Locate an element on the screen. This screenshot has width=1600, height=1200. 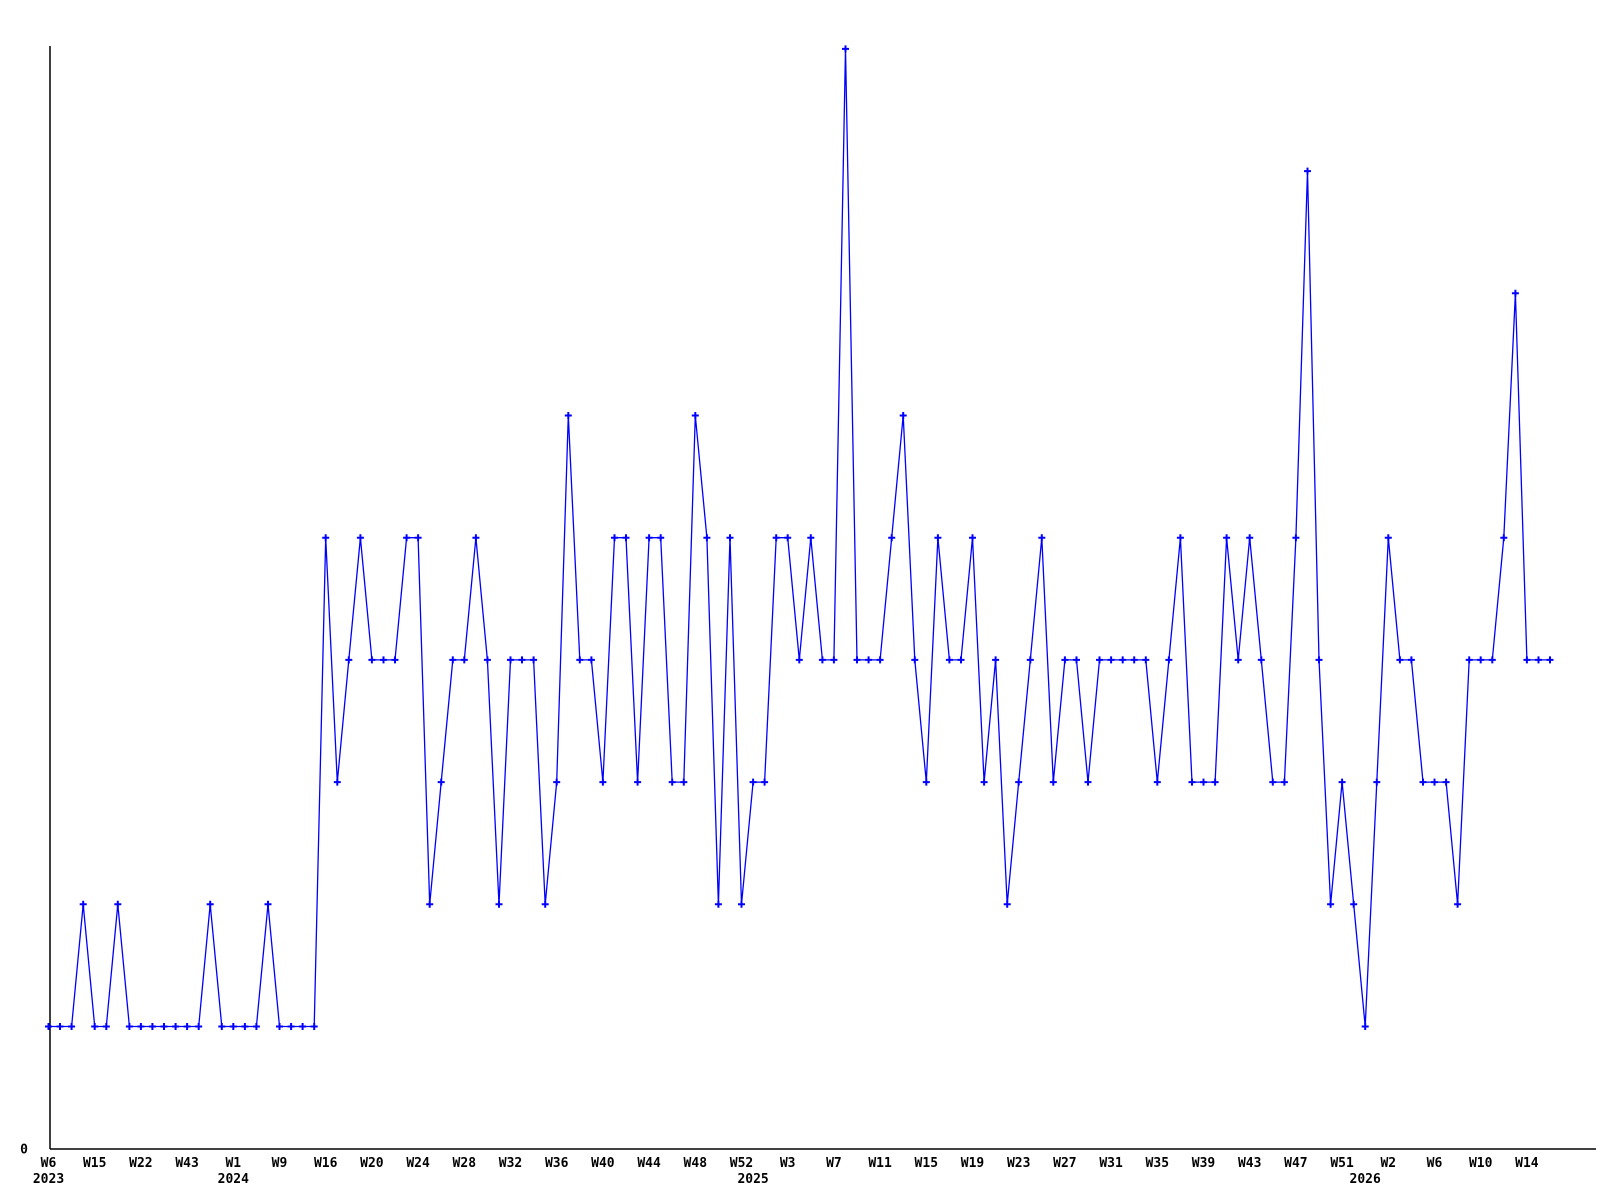
x-tick-label: W10 is located at coordinates (1481, 1163).